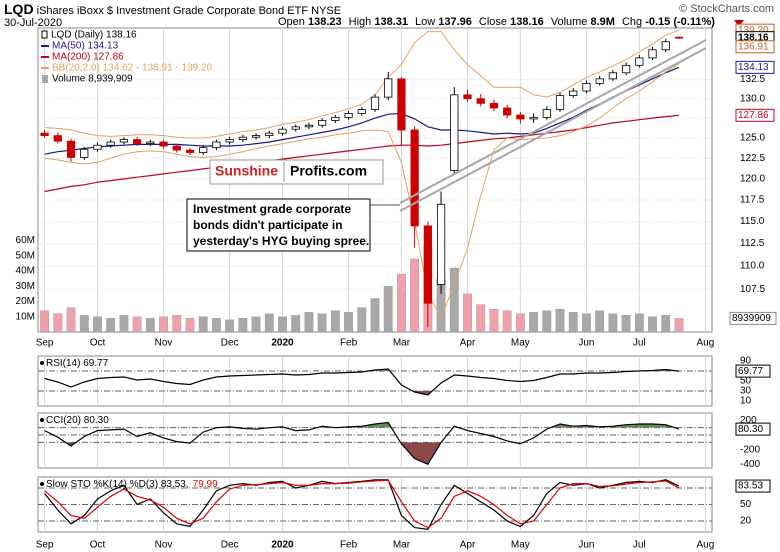 The height and width of the screenshot is (552, 780). I want to click on exchange: NYSE, so click(326, 11).